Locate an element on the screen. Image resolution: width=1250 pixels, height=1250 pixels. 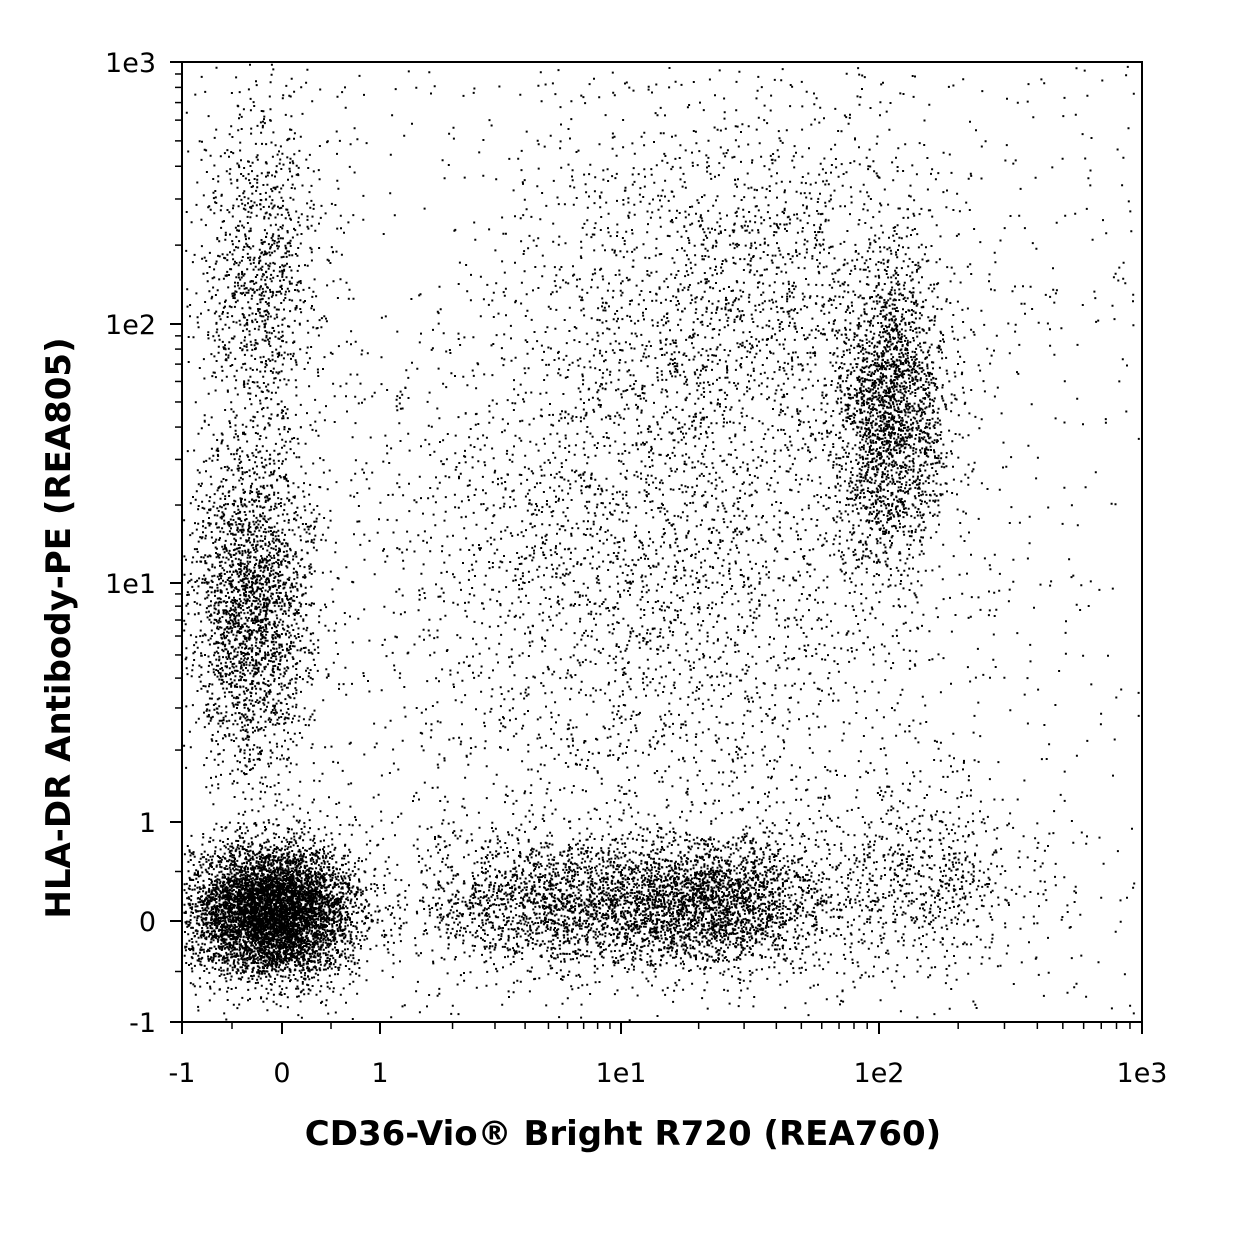
x-tick-label: -1 is located at coordinates (182, 1073).